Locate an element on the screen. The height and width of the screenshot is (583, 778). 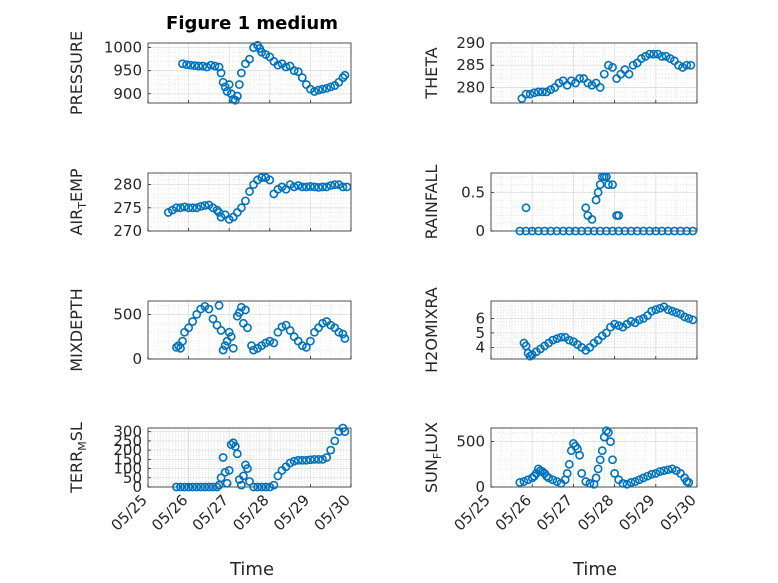
y-axis-label: THETA is located at coordinates (431, 73).